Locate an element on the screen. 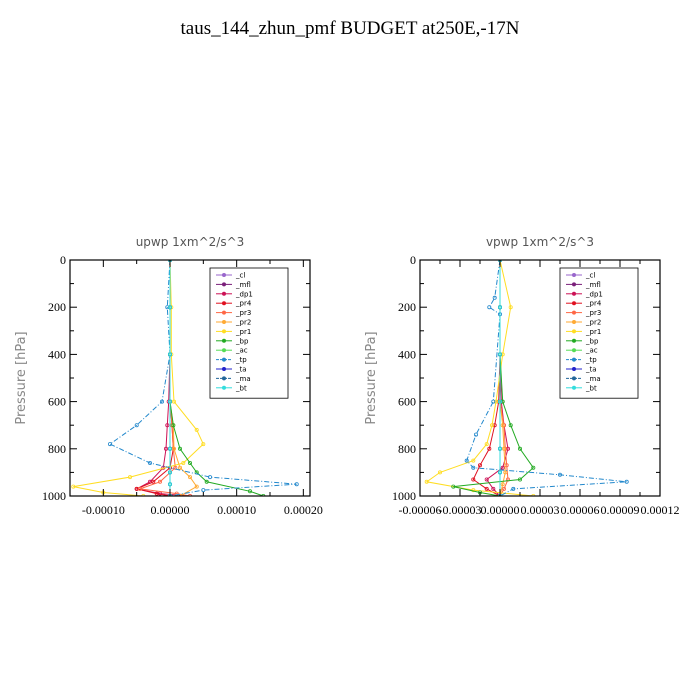 The image size is (700, 700). y-tick-label: 0 is located at coordinates (63, 260).